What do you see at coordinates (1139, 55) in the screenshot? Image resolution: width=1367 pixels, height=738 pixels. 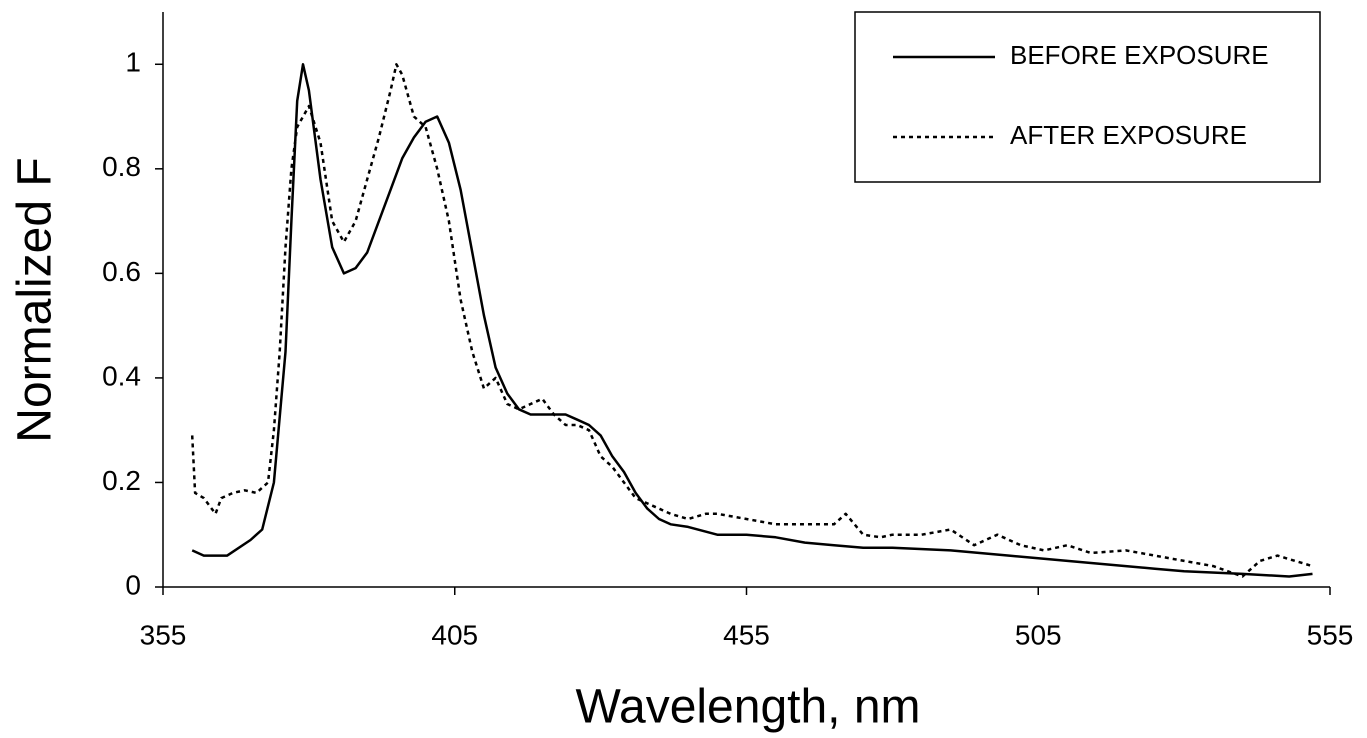 I see `legend-label: BEFORE EXPOSURE` at bounding box center [1139, 55].